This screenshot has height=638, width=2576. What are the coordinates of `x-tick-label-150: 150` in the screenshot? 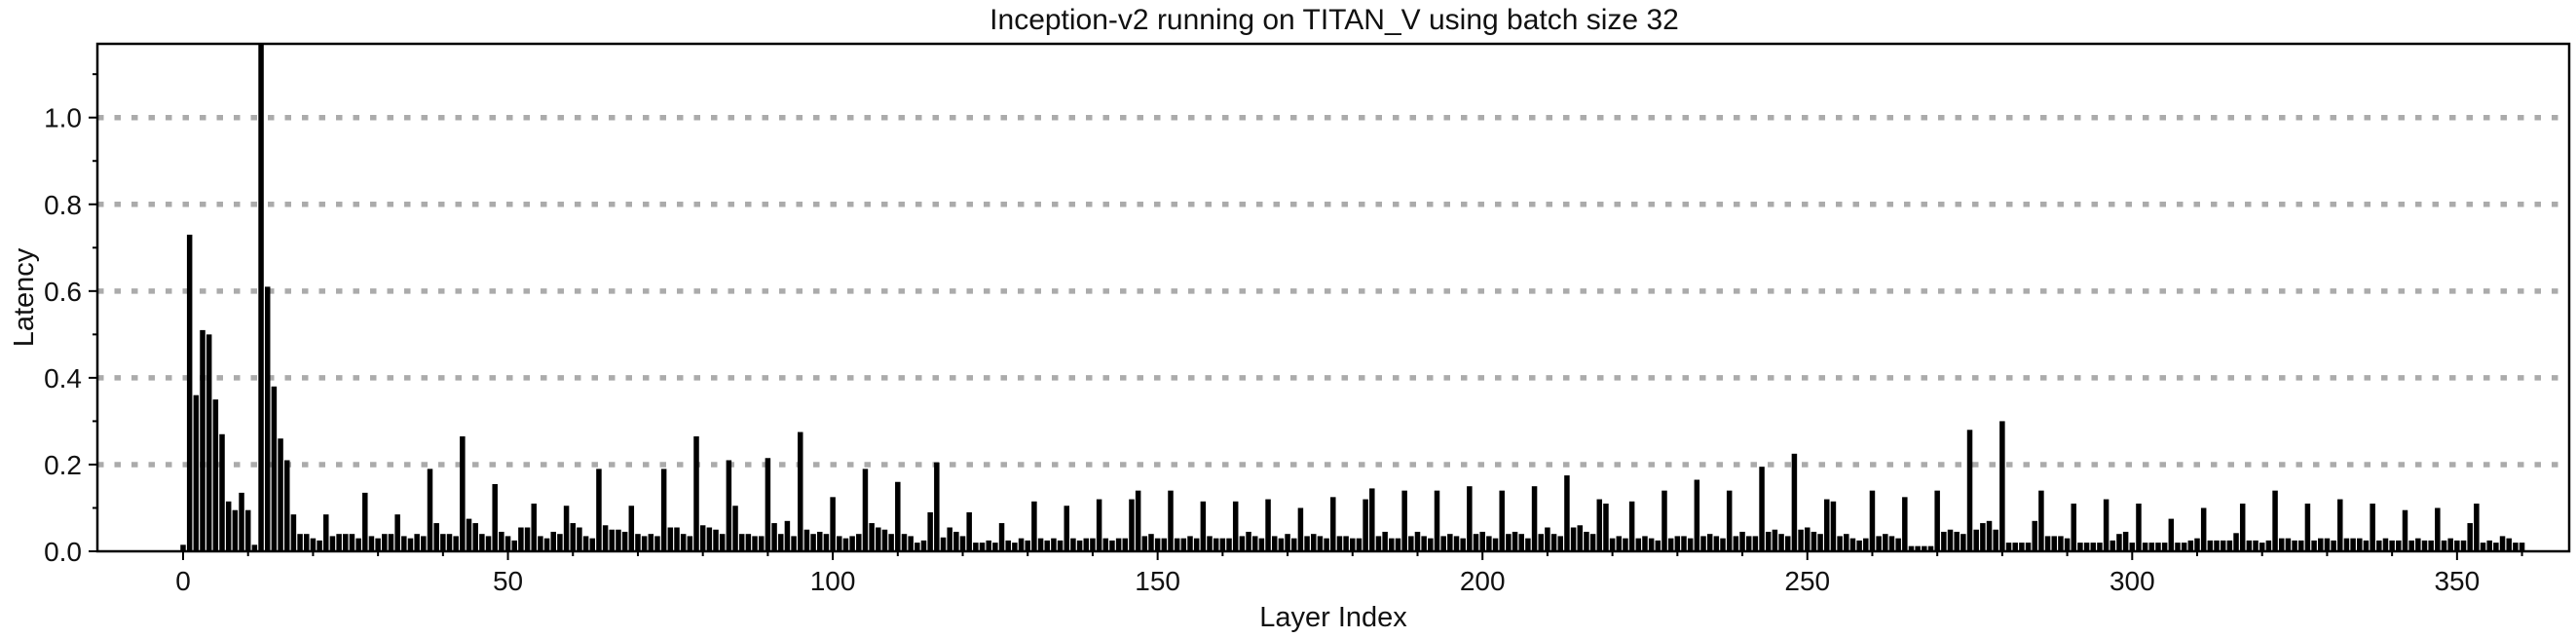 It's located at (1157, 581).